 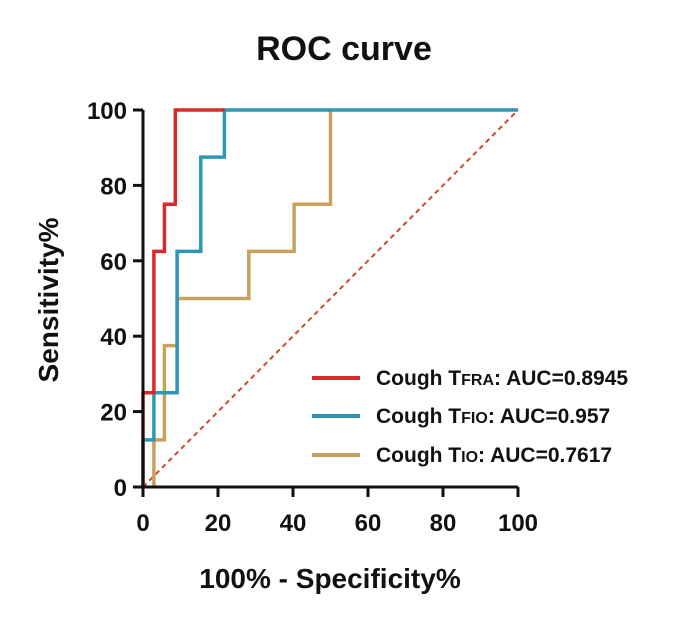 What do you see at coordinates (113, 337) in the screenshot?
I see `y-tick-label: 40` at bounding box center [113, 337].